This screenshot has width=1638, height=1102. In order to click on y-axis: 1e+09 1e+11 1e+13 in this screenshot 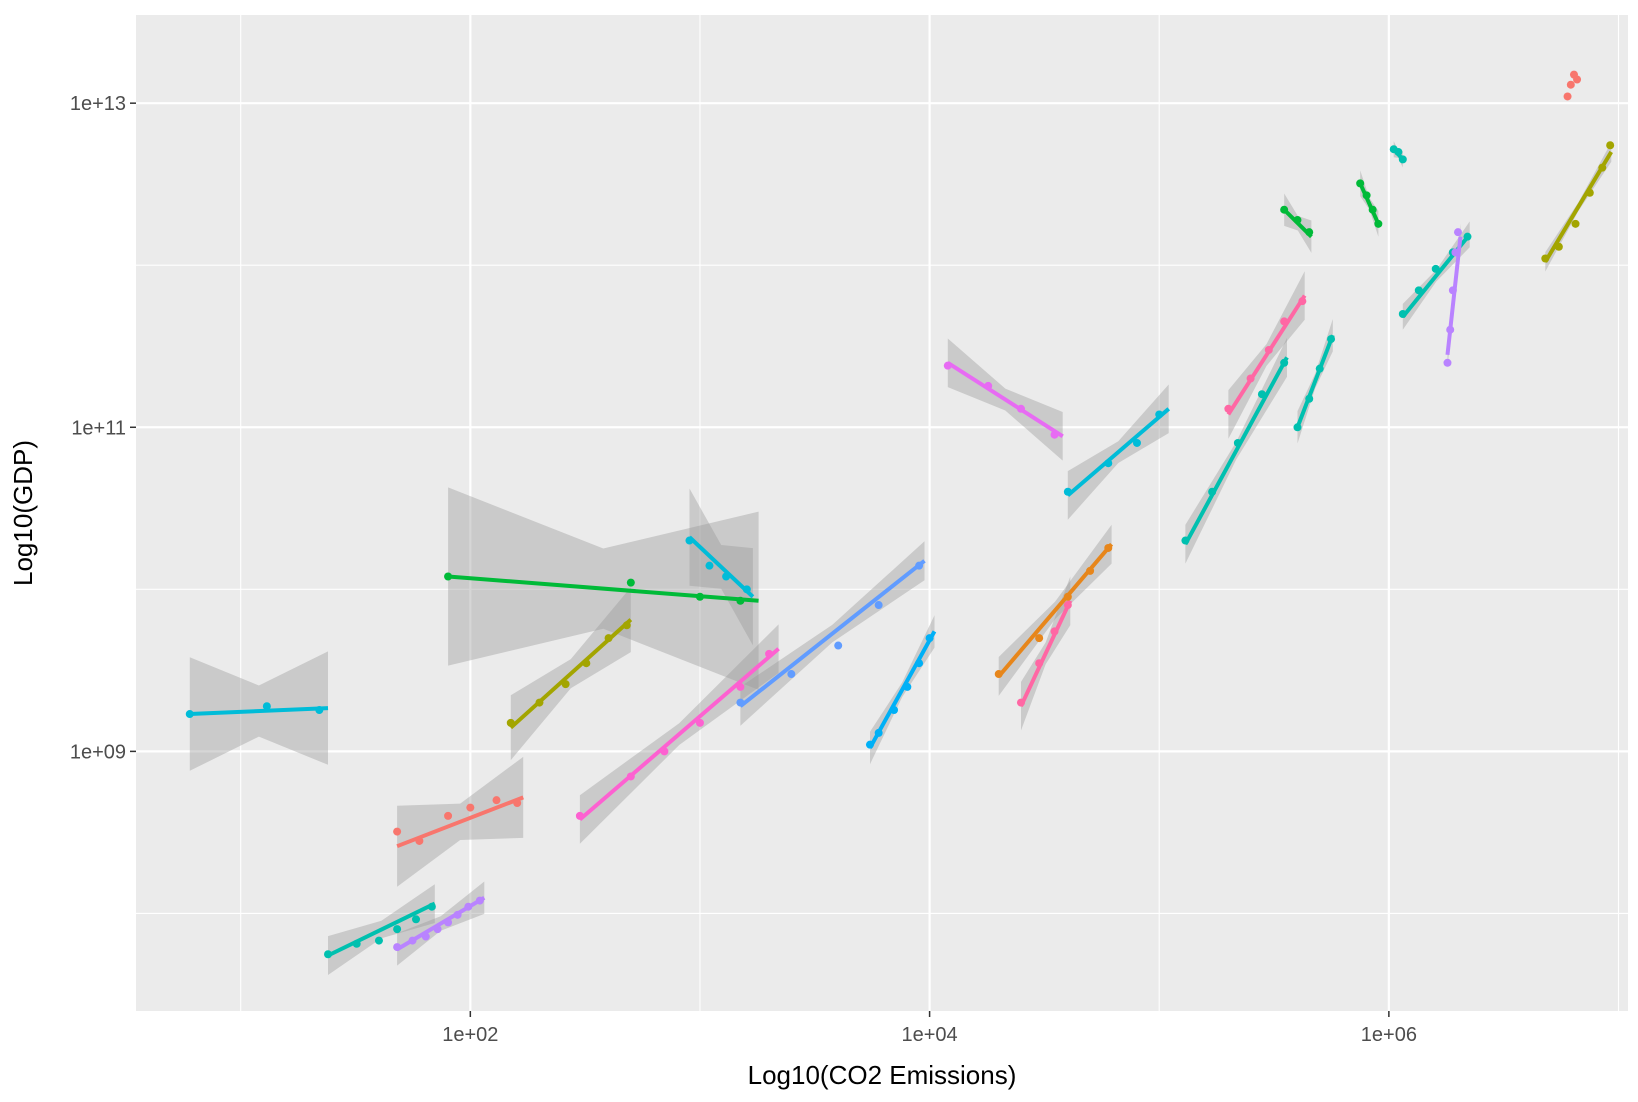, I will do `click(103, 428)`.